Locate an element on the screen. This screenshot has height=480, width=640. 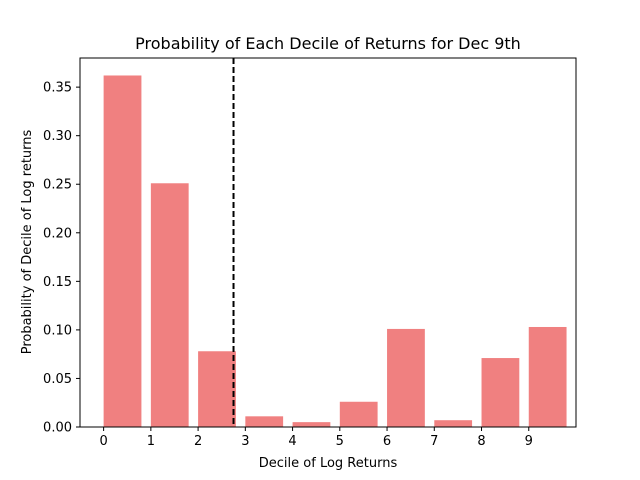
x-tick-label-6: 6 is located at coordinates (387, 441).